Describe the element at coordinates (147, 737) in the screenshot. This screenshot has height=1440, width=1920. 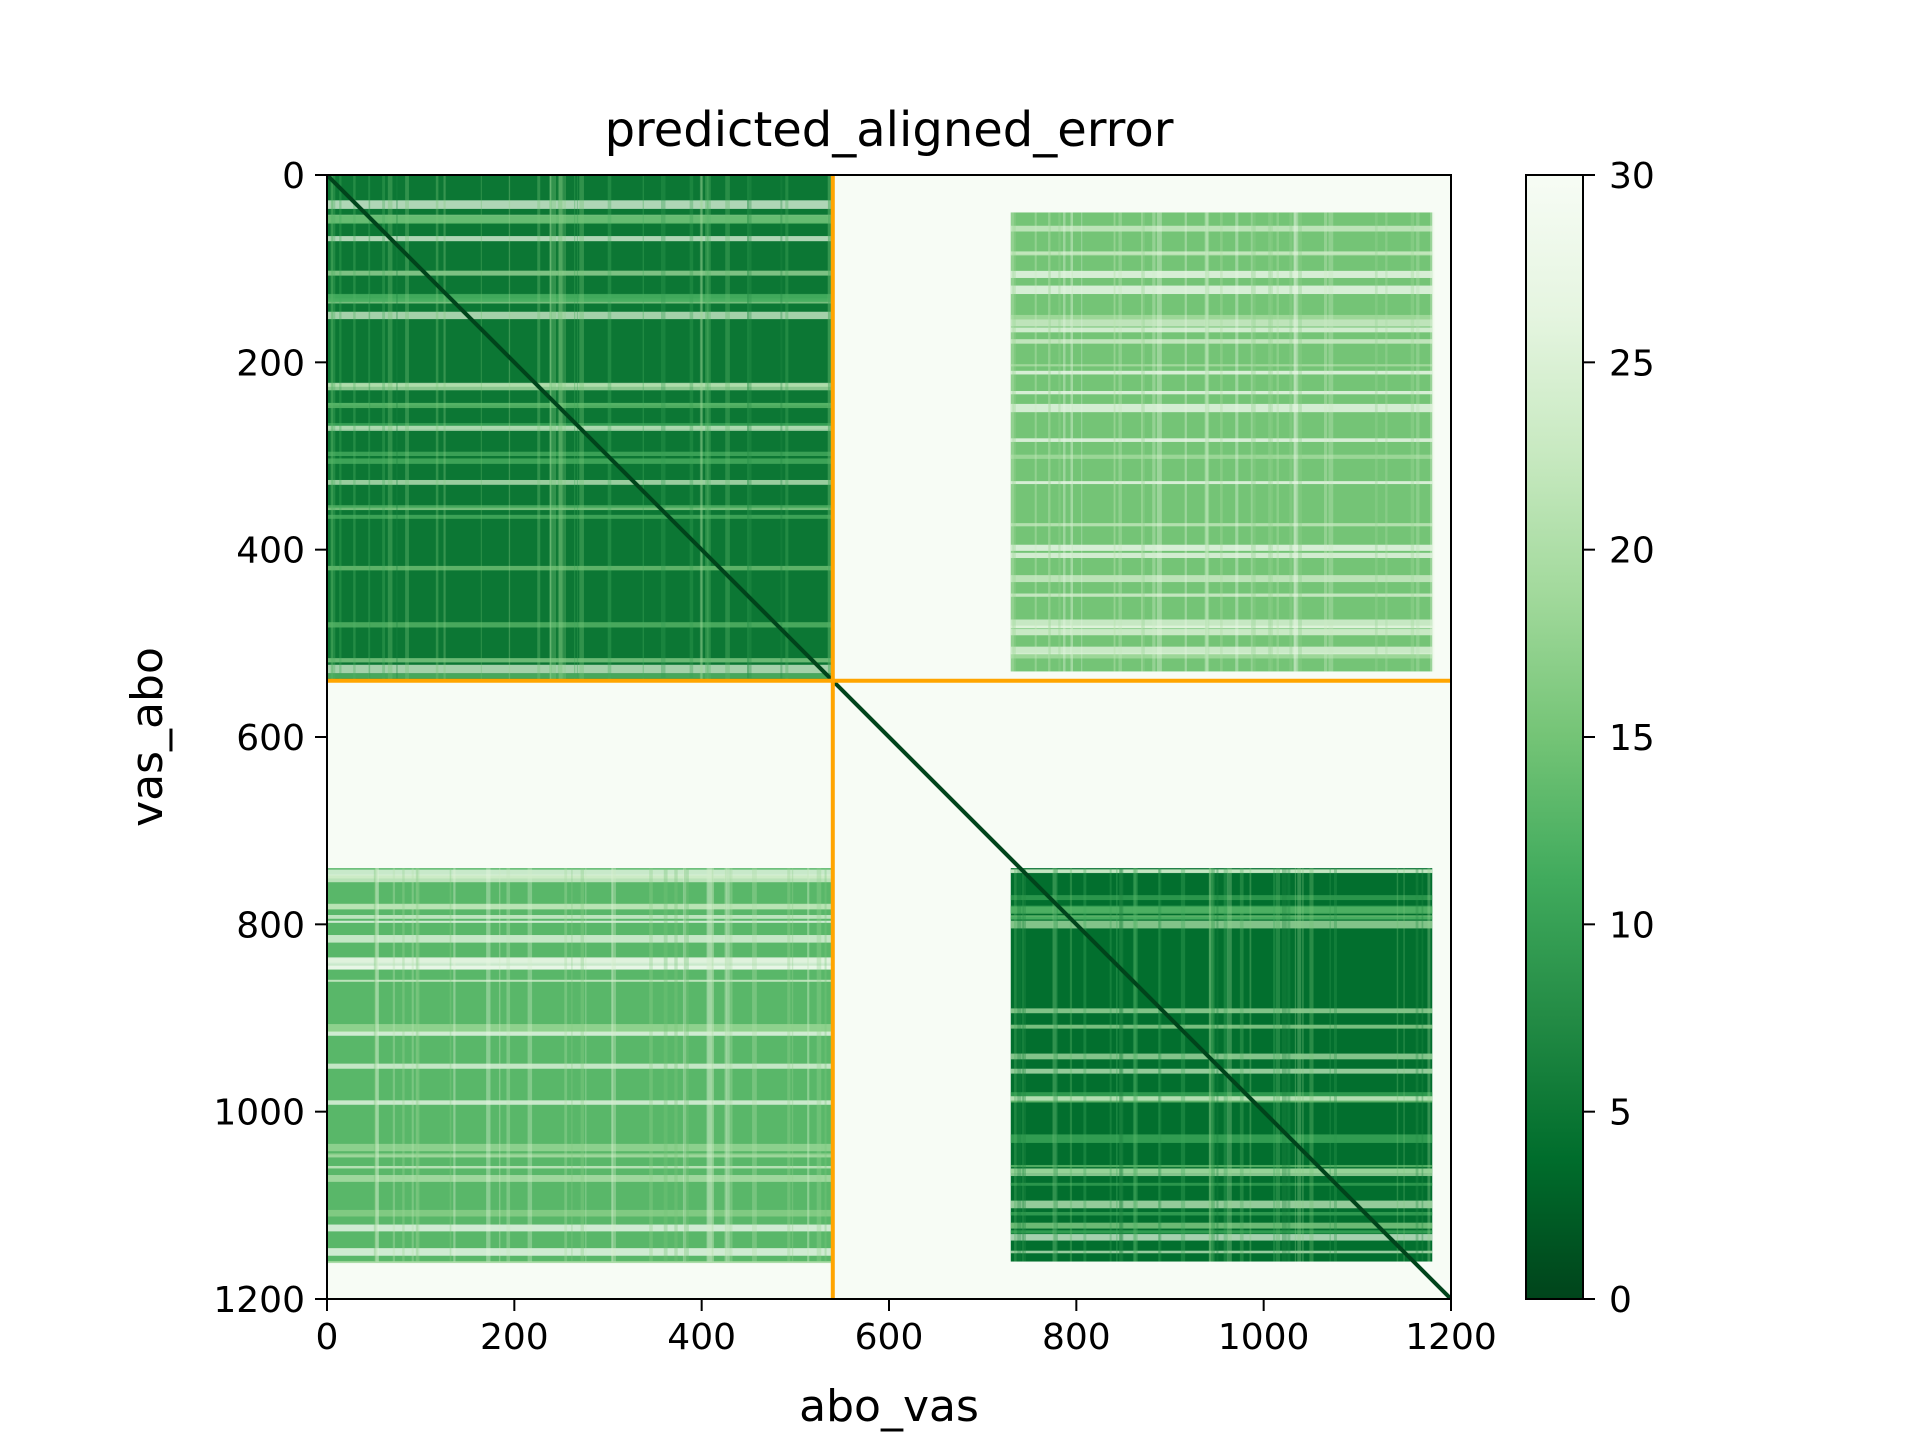
I see `y-axis-label: vas_abo` at that location.